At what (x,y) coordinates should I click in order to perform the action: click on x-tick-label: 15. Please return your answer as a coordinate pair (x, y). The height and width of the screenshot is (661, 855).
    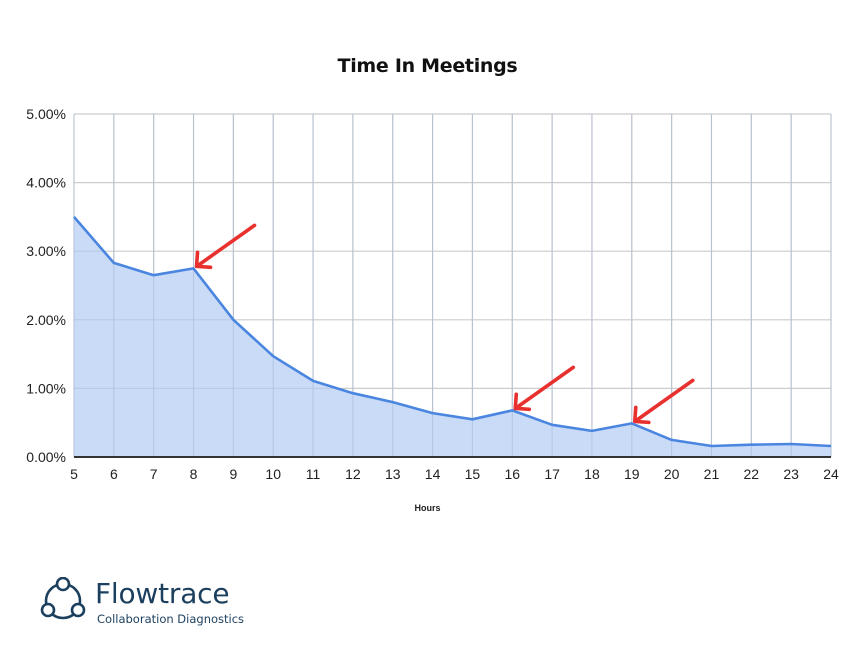
    Looking at the image, I should click on (473, 474).